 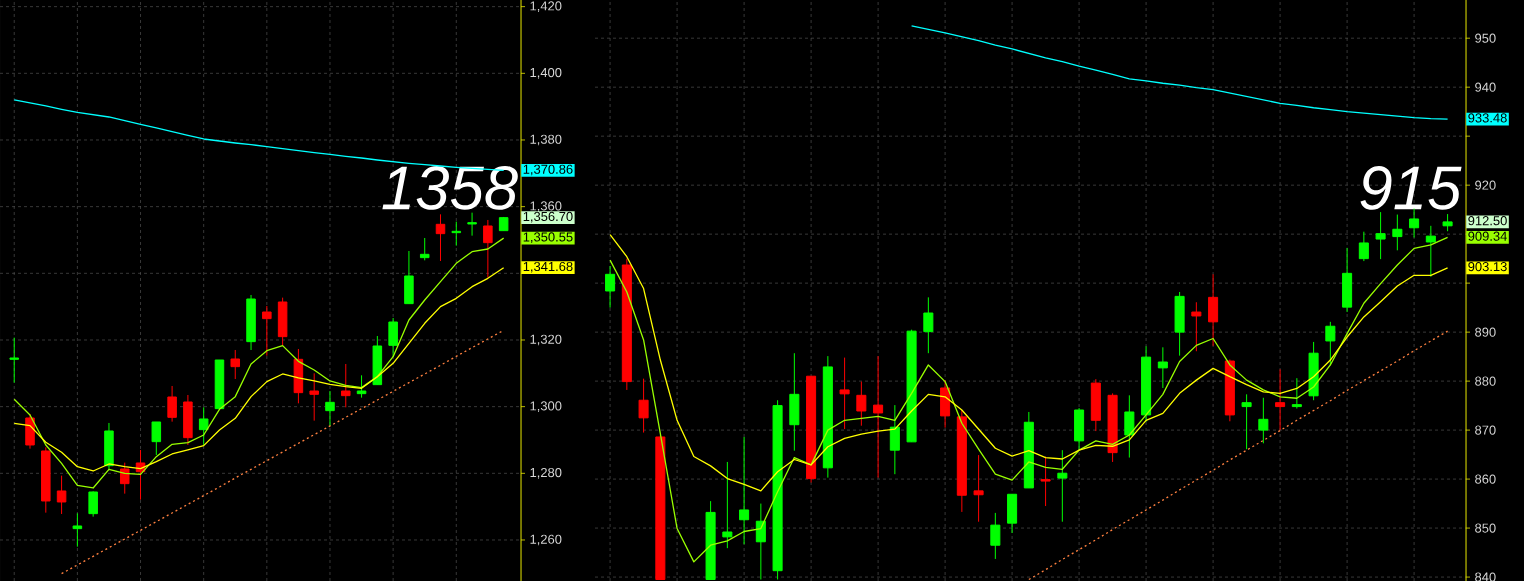 I want to click on y-tick-label: 840, so click(x=1485, y=576).